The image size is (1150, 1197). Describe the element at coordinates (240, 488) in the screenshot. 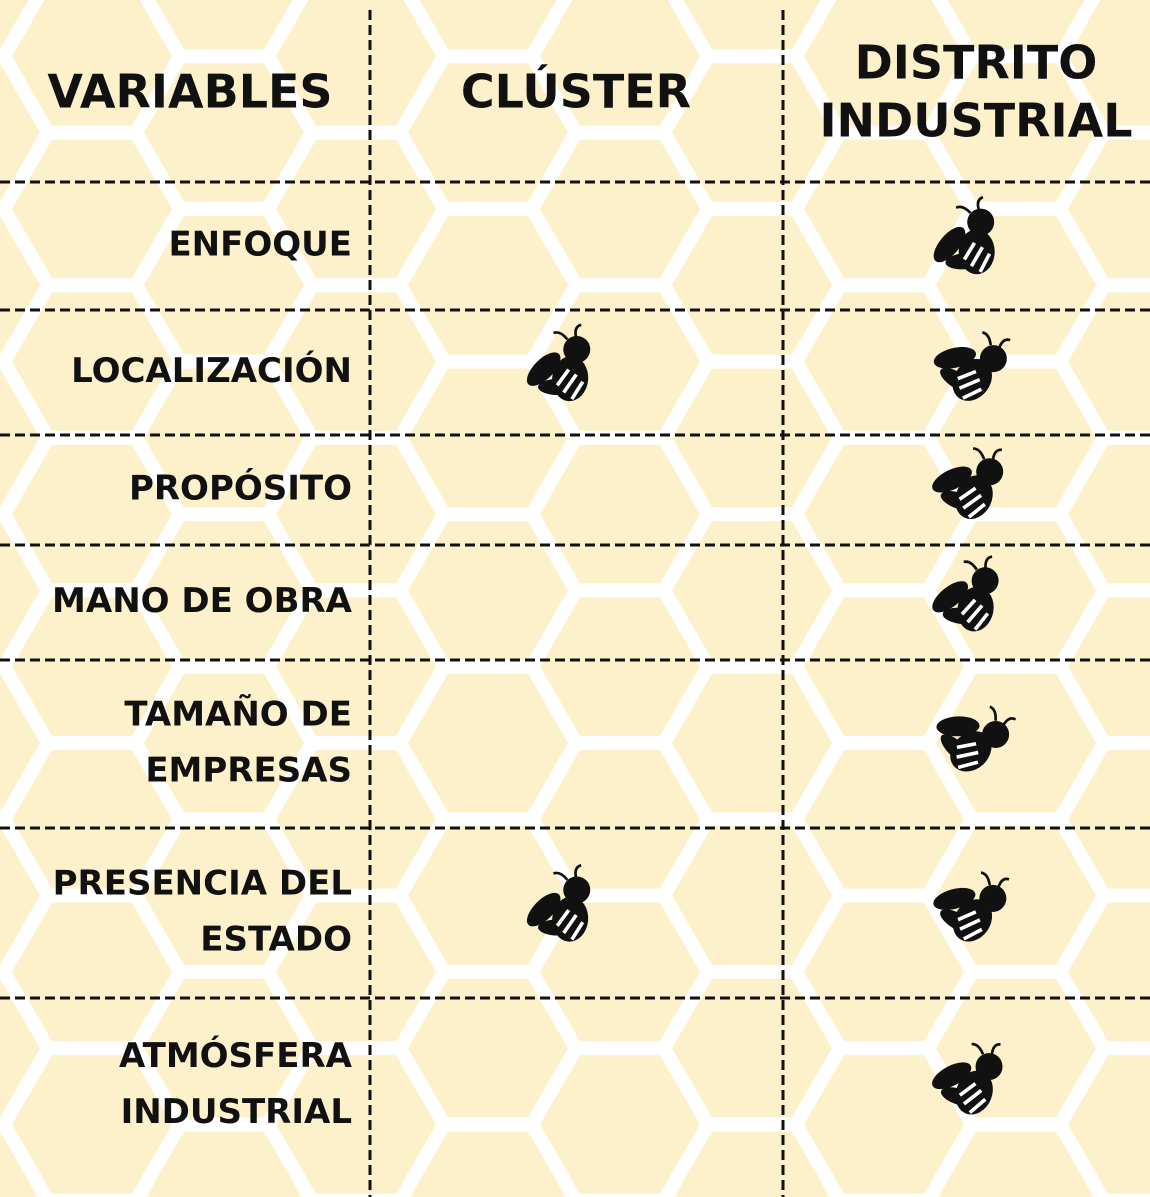

I see `row-label: PROPÓSITO` at that location.